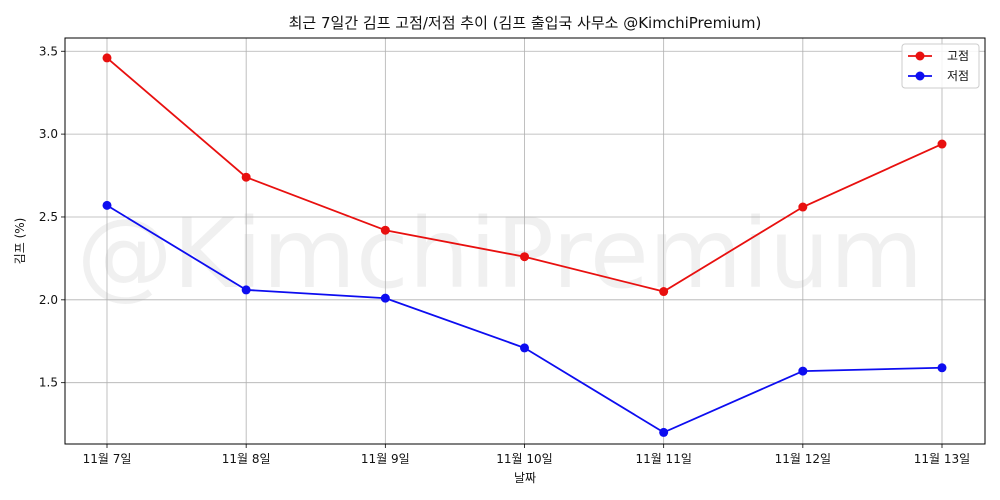 The height and width of the screenshot is (500, 1000). What do you see at coordinates (107, 205) in the screenshot?
I see `data-point: 저점 11월 7일: 2.57` at bounding box center [107, 205].